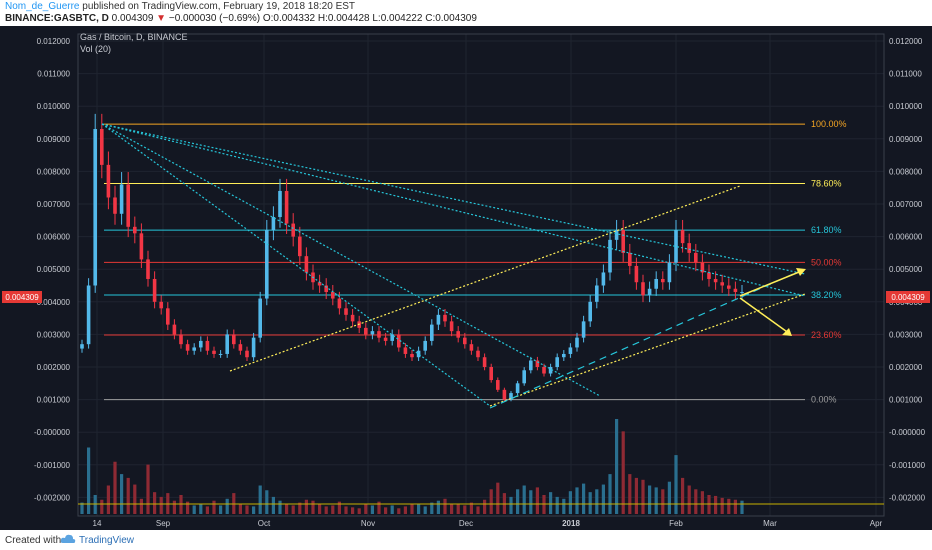 The image size is (932, 550). Describe the element at coordinates (107, 540) in the screenshot. I see `tradingview-brand: TradingView` at that location.